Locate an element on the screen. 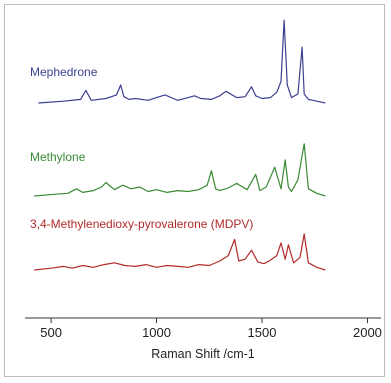 The width and height of the screenshot is (391, 383). series-label-3: 3,4-Methylenedioxy-pyrovalerone (MDPV) is located at coordinates (141, 224).